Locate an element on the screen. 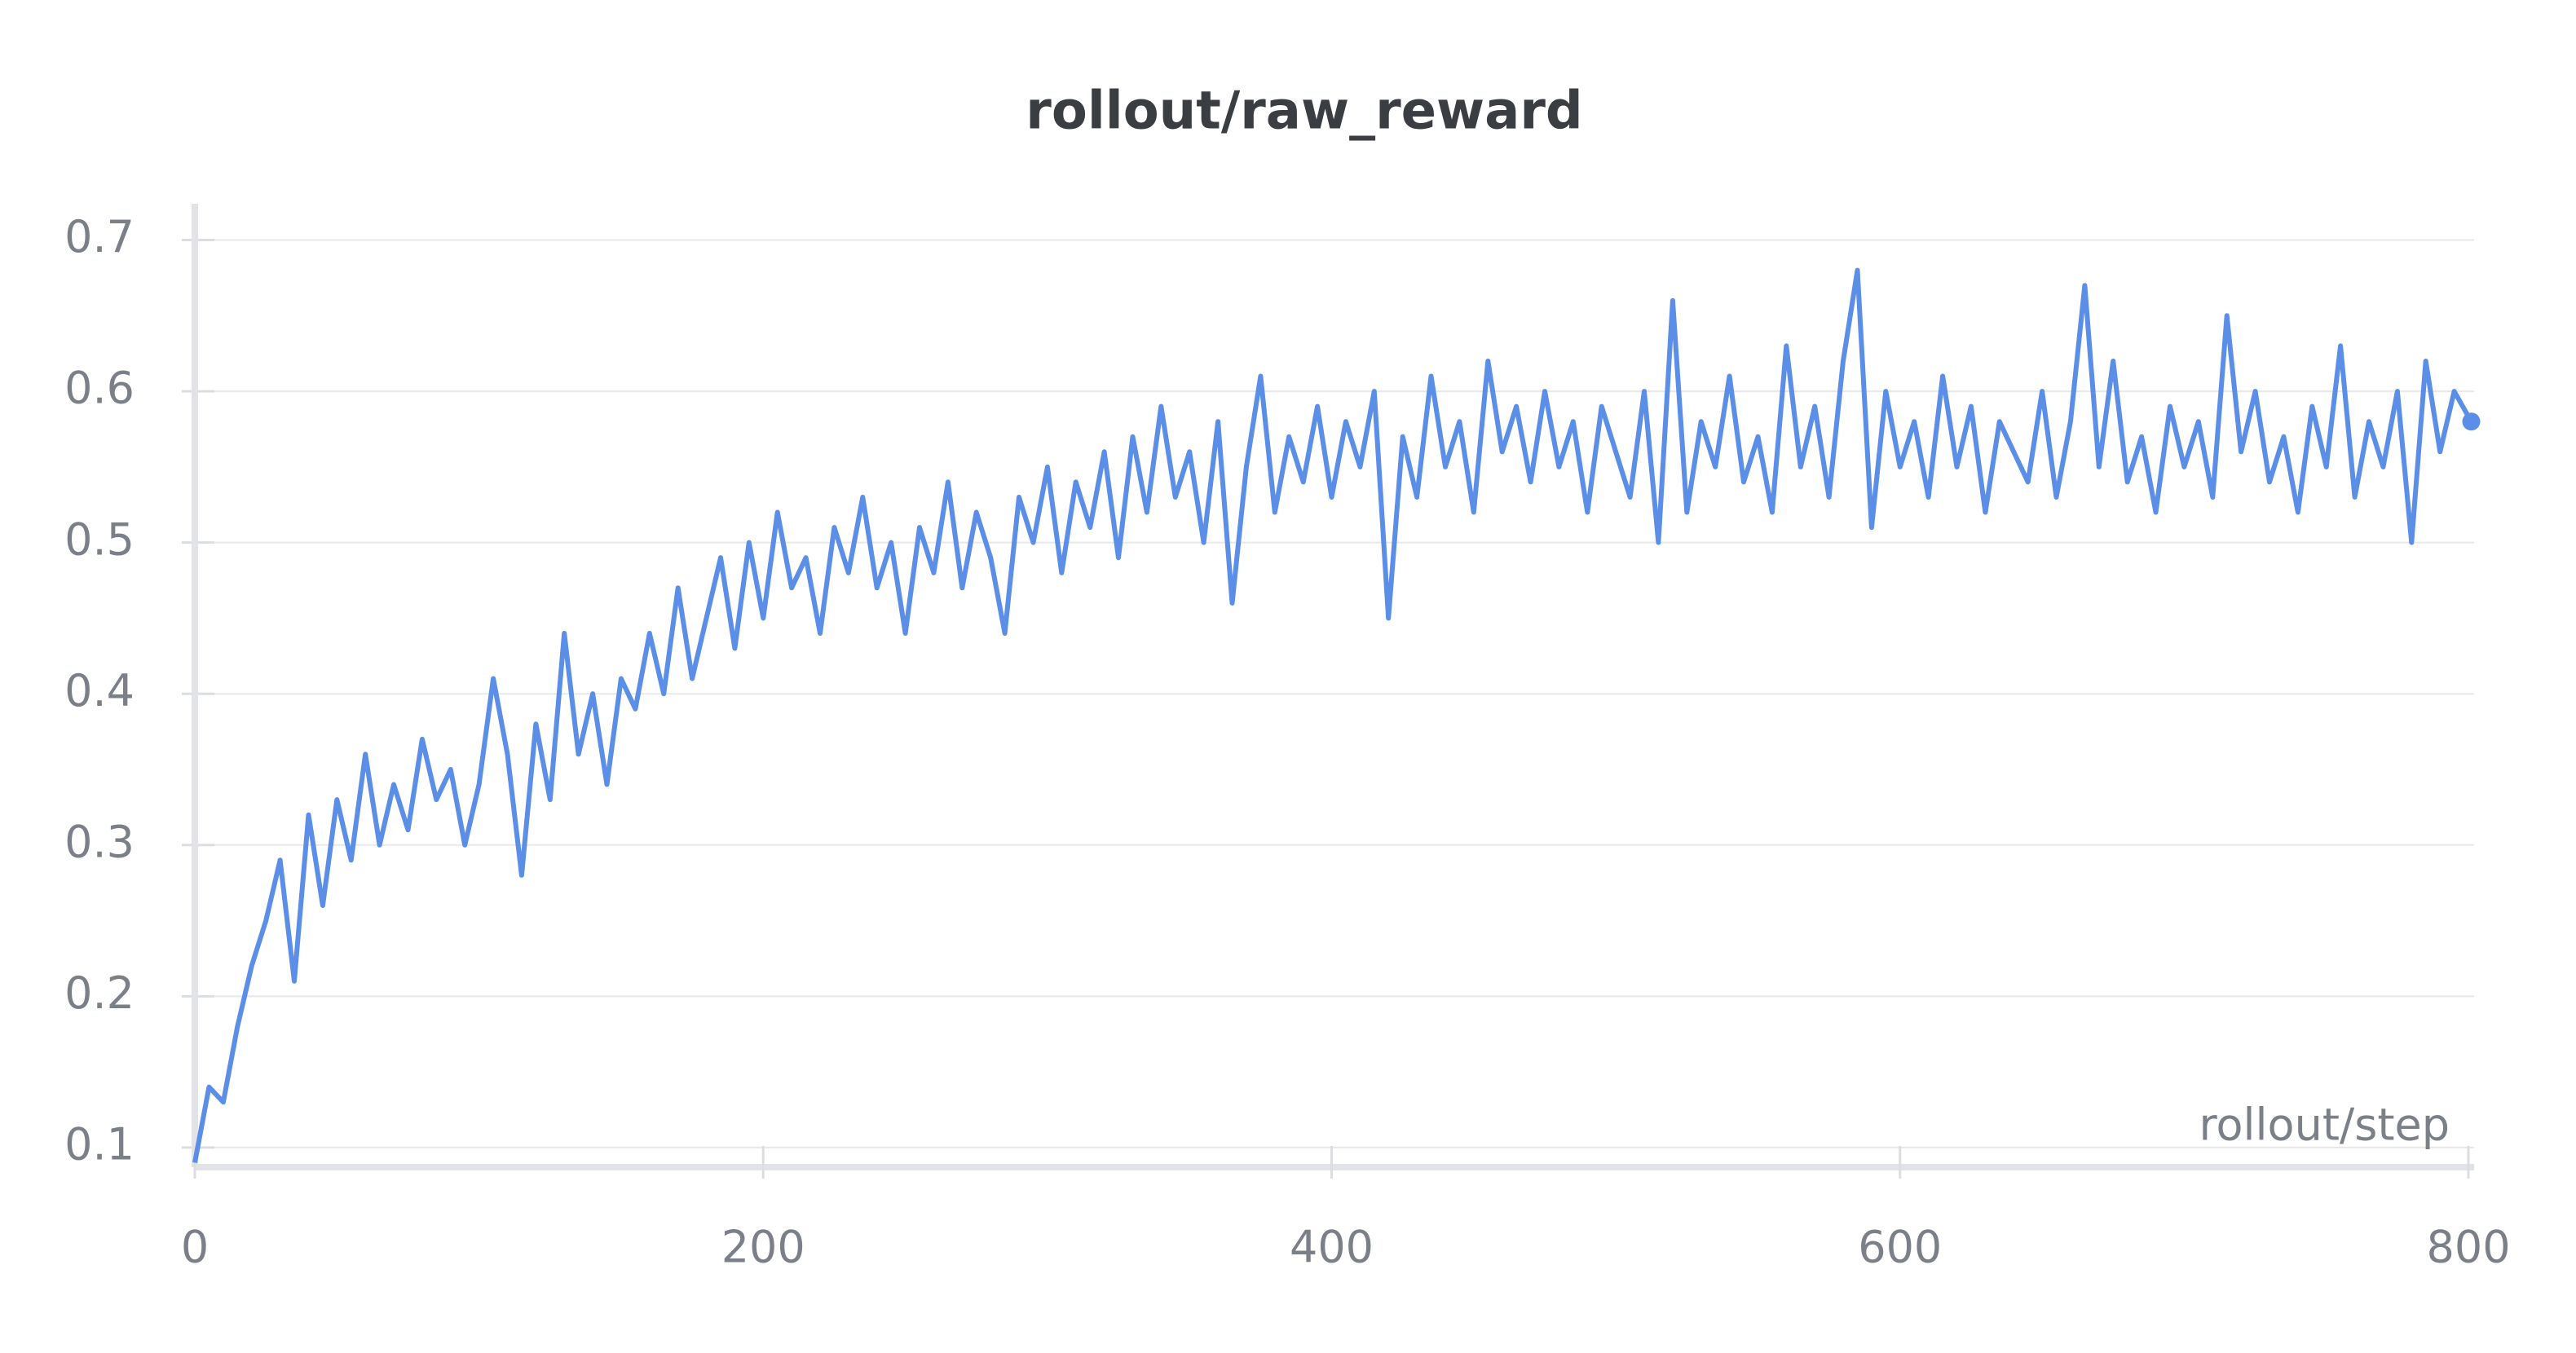 The width and height of the screenshot is (2576, 1353). x-tick-label: 800 is located at coordinates (2468, 1247).